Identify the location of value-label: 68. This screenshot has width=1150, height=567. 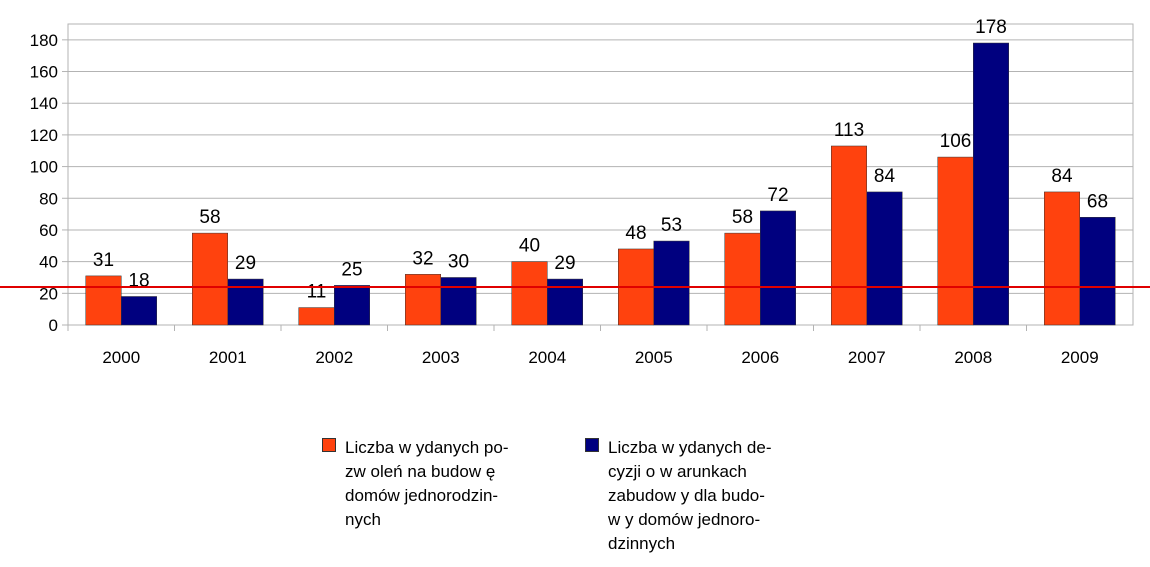
(1097, 201).